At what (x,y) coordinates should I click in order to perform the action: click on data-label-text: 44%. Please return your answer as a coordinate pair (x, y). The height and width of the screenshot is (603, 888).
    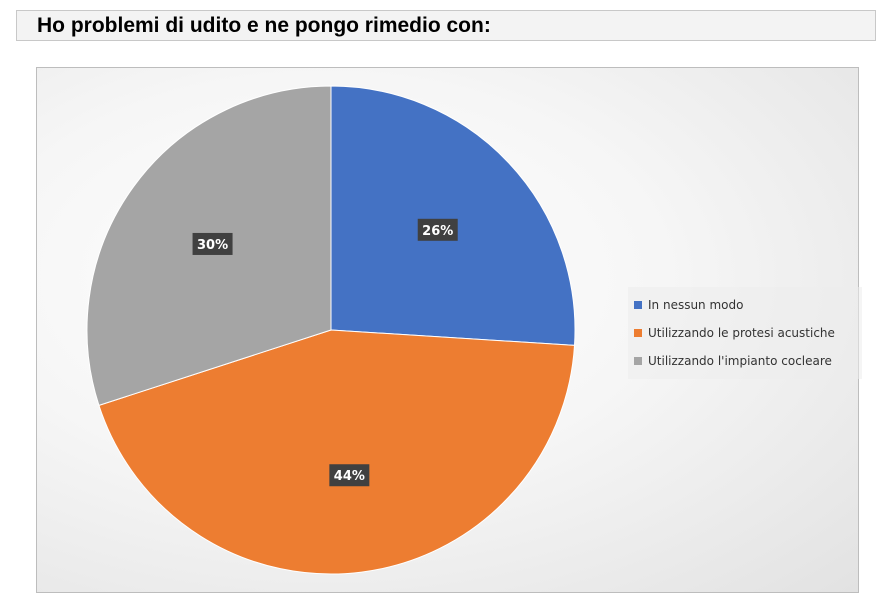
    Looking at the image, I should click on (349, 476).